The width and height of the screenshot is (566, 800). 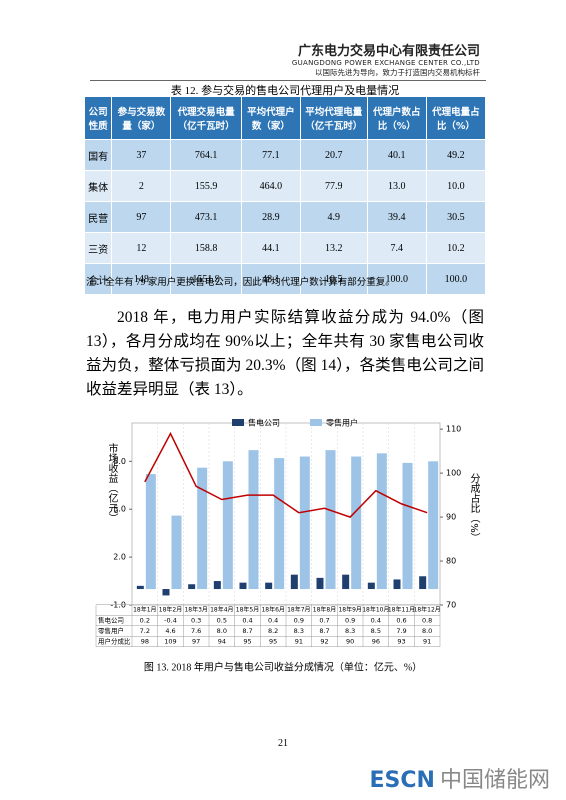 What do you see at coordinates (285, 91) in the screenshot?
I see `table-caption: 表 12. 参与交易的售电公司代理用户及电量情况` at bounding box center [285, 91].